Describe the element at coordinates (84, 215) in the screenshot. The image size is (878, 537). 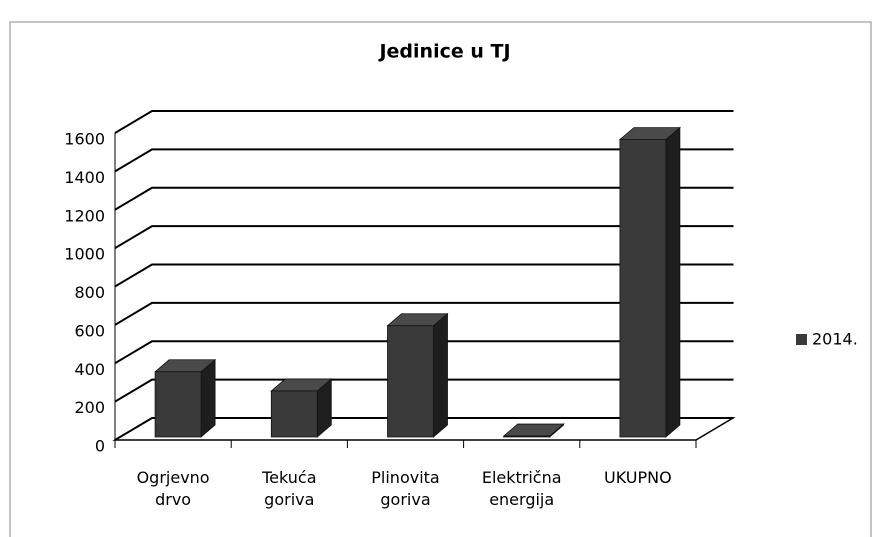
I see `y-tick-label: 1200` at that location.